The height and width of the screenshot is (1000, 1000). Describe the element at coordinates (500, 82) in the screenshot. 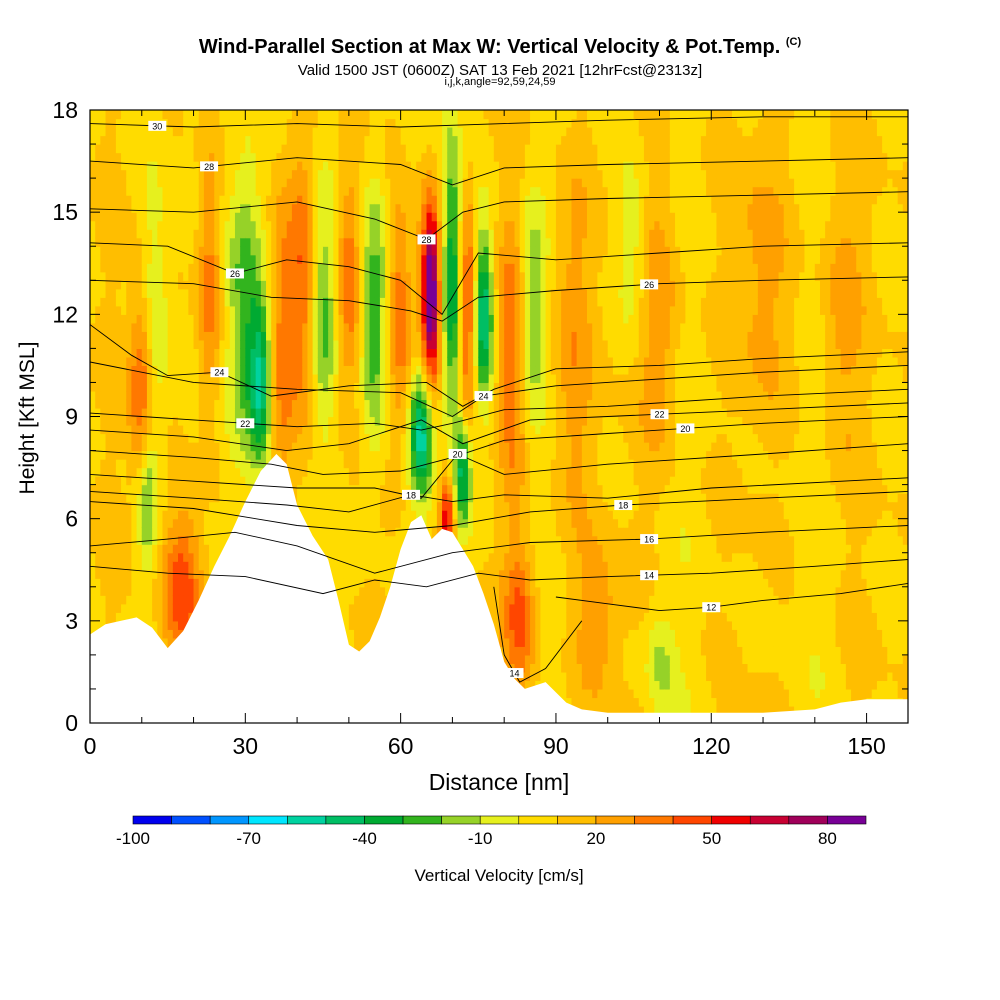

I see `chart-subtitle-indices: i,j,k,angle=92,59,24,59` at that location.